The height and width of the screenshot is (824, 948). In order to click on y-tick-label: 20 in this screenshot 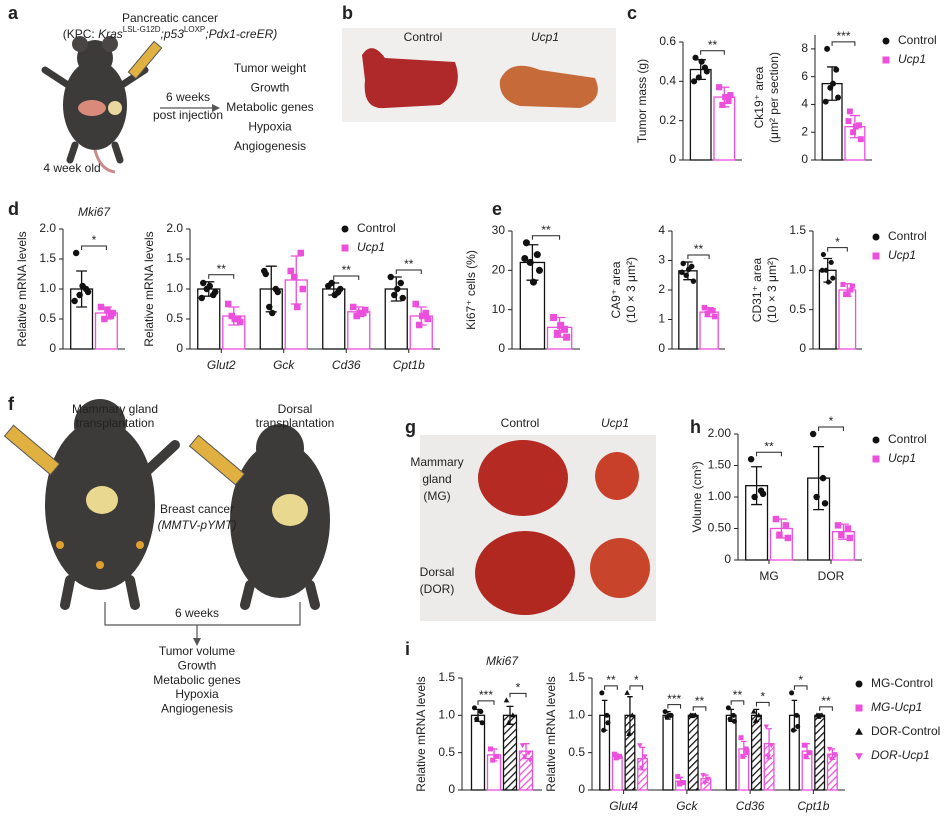, I will do `click(499, 270)`.